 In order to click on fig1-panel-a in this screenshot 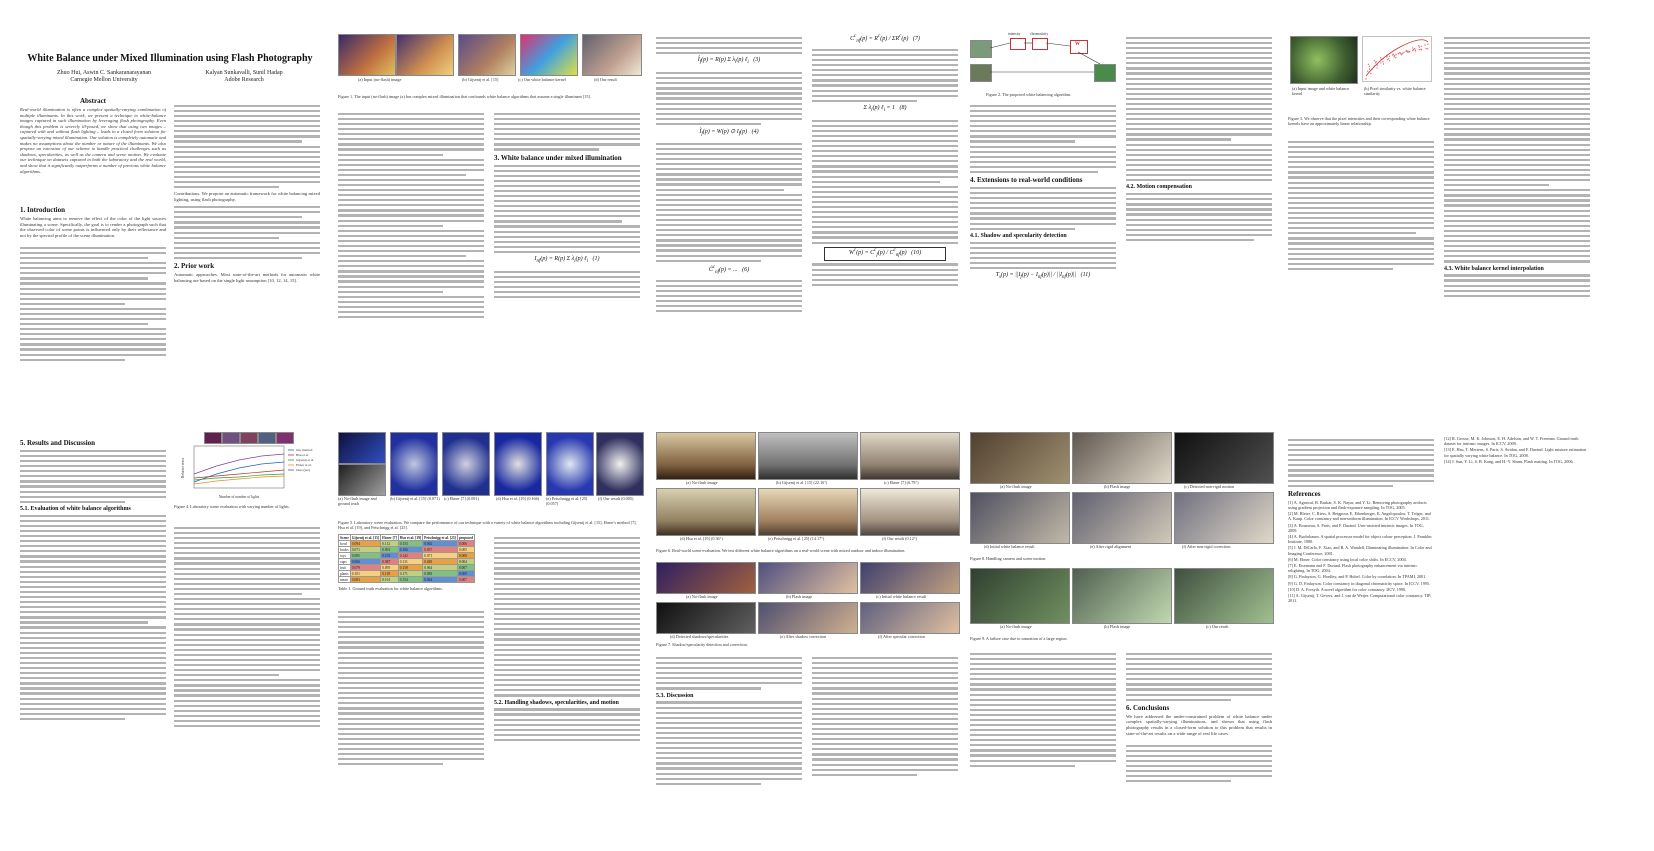, I will do `click(367, 55)`.